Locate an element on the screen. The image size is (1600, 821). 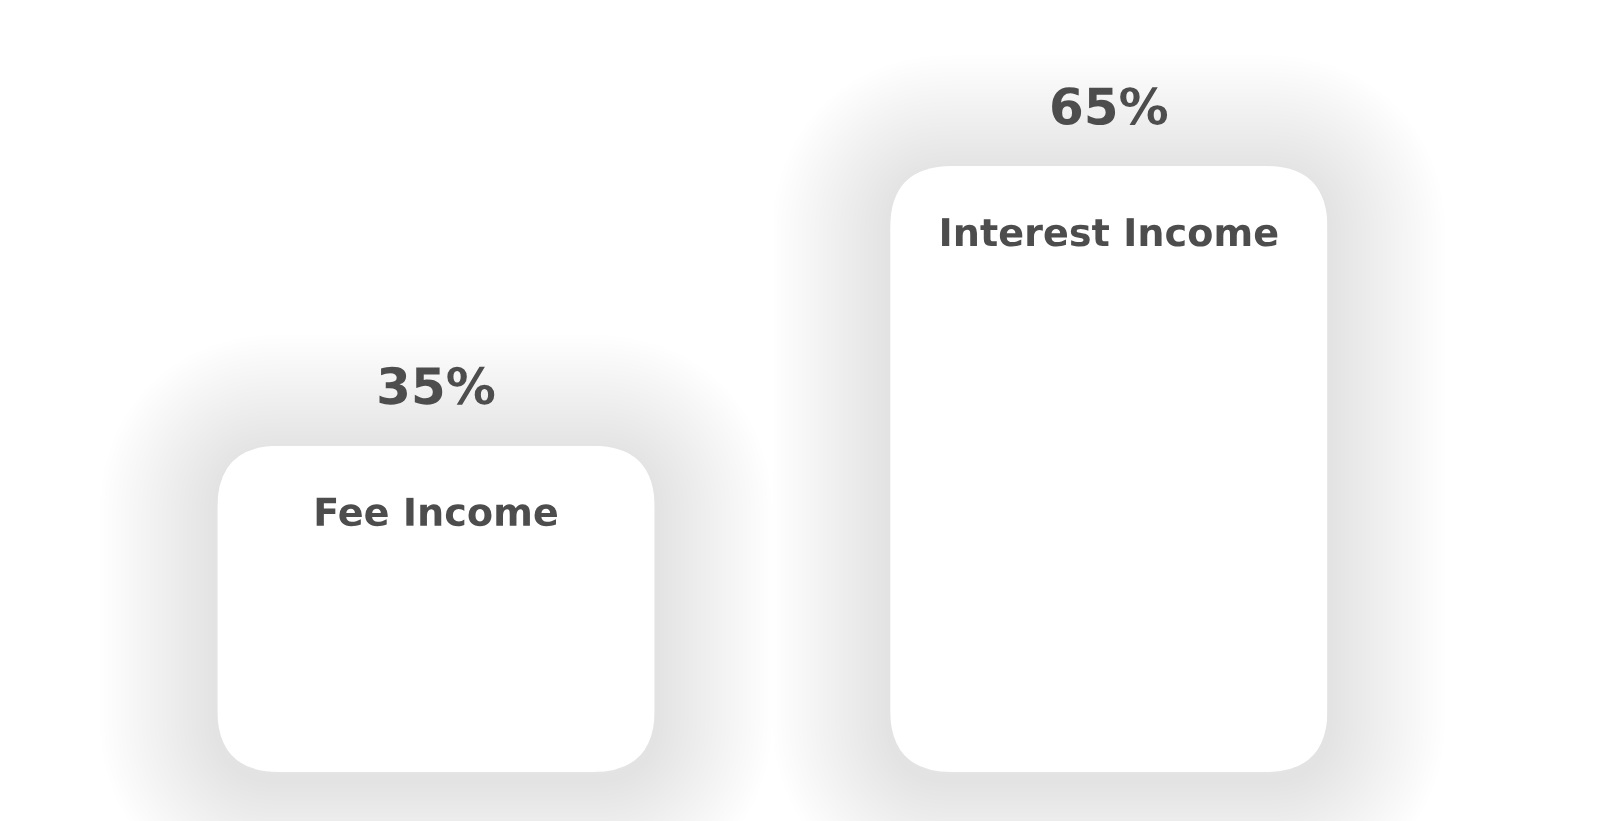
data-label: 65% is located at coordinates (1110, 106).